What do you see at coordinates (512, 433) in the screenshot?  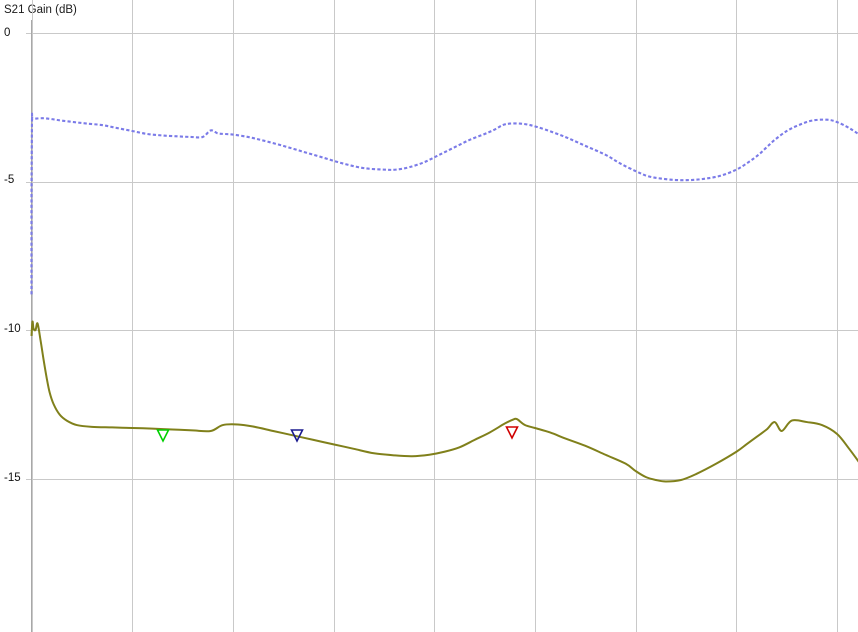 I see `marker-red-icon` at bounding box center [512, 433].